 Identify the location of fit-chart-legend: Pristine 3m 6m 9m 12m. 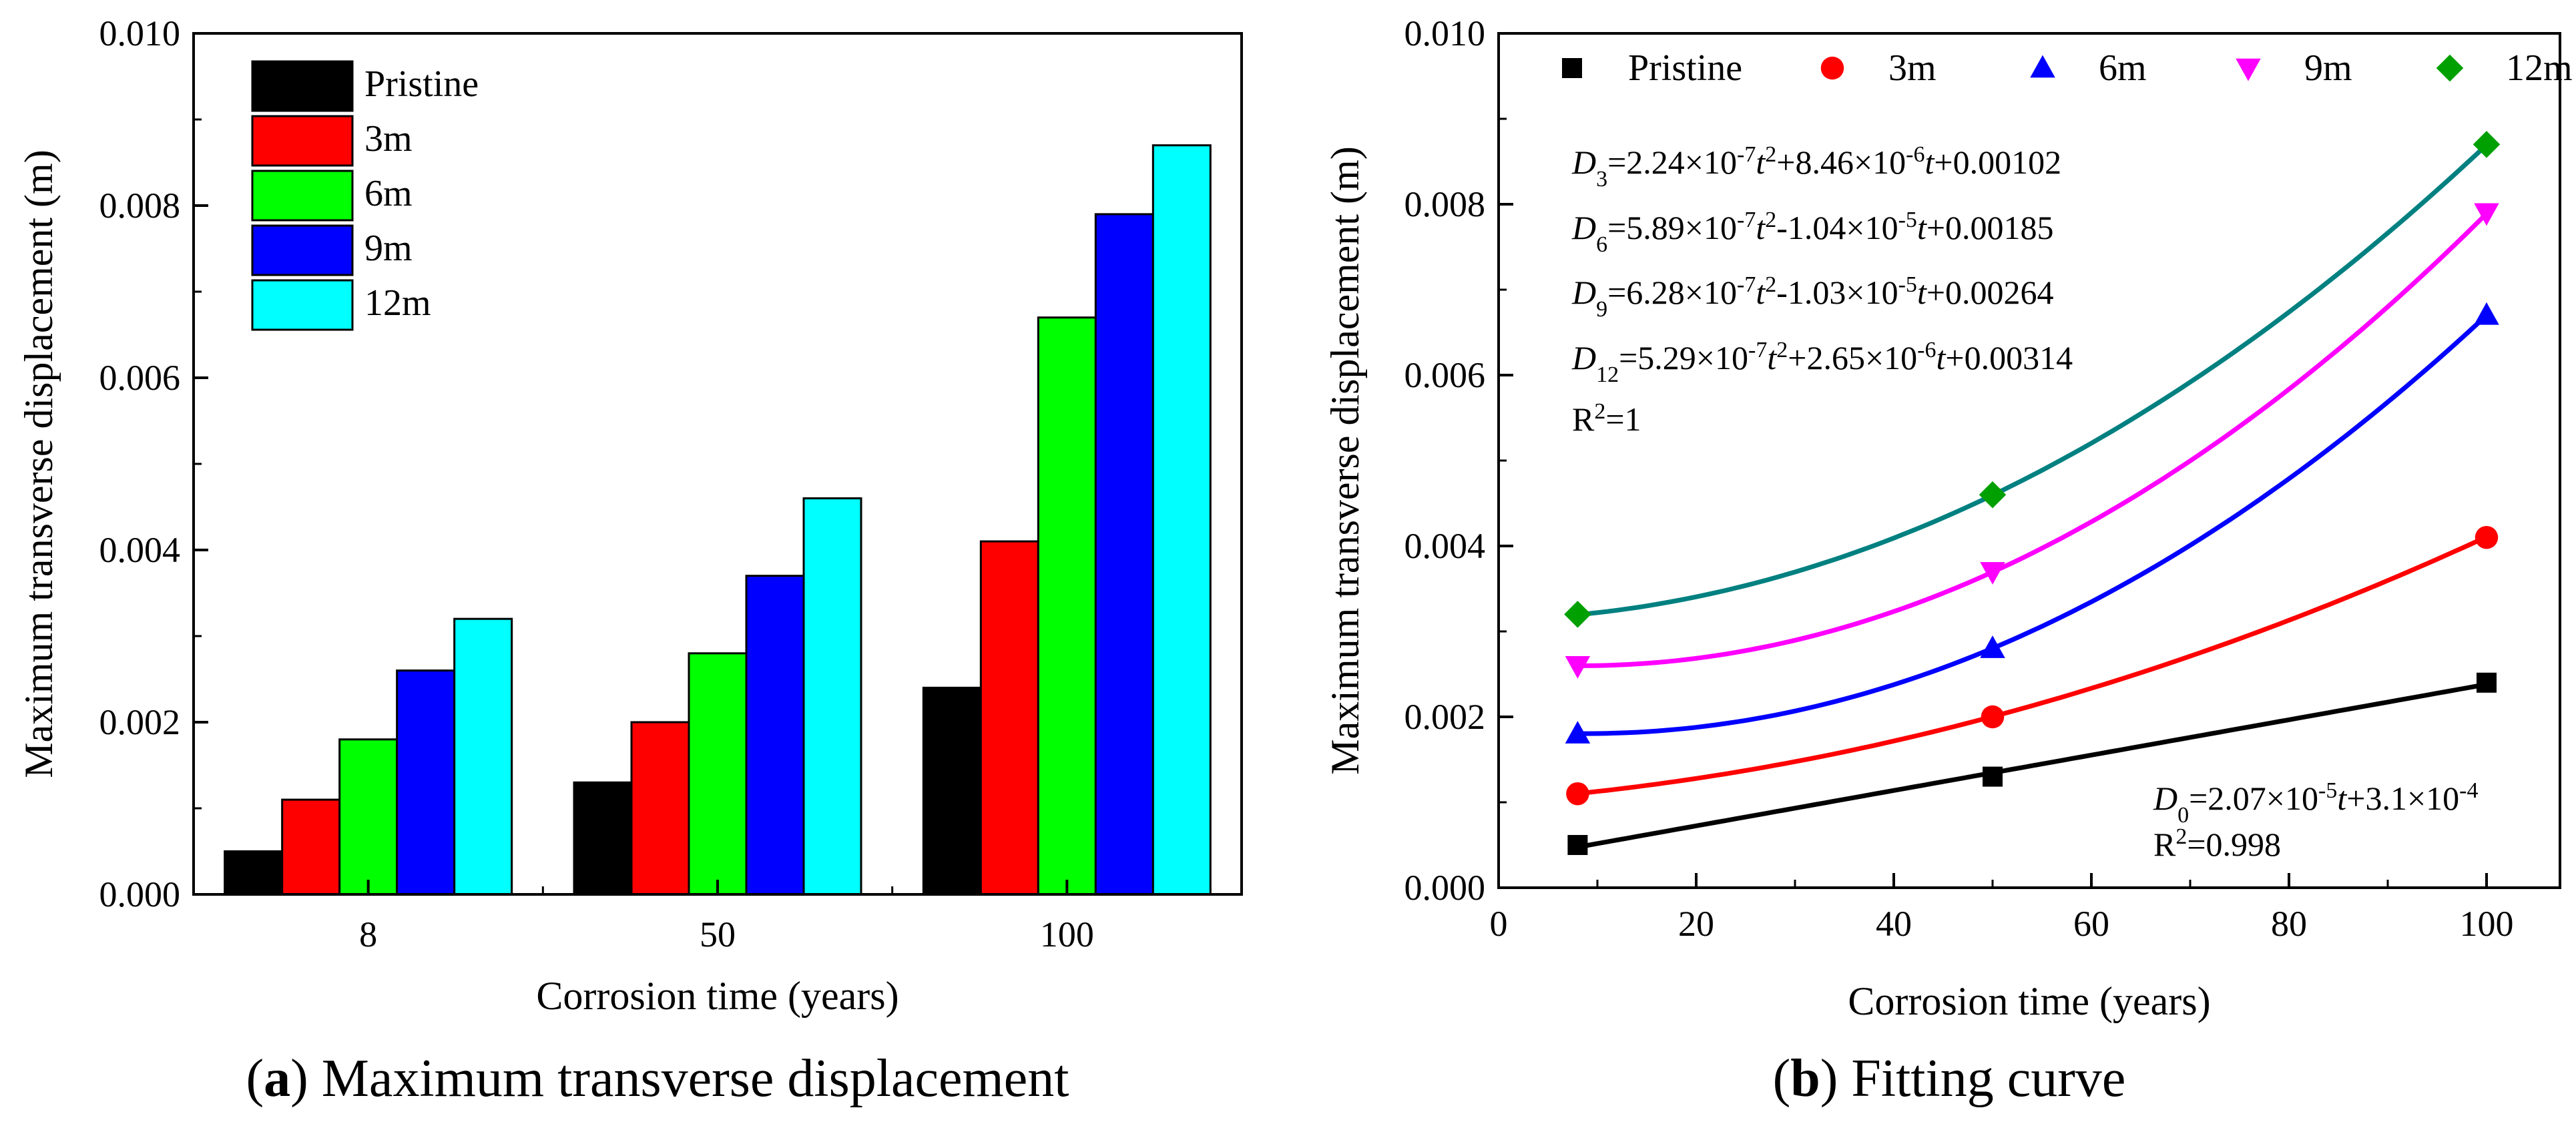
(2067, 68).